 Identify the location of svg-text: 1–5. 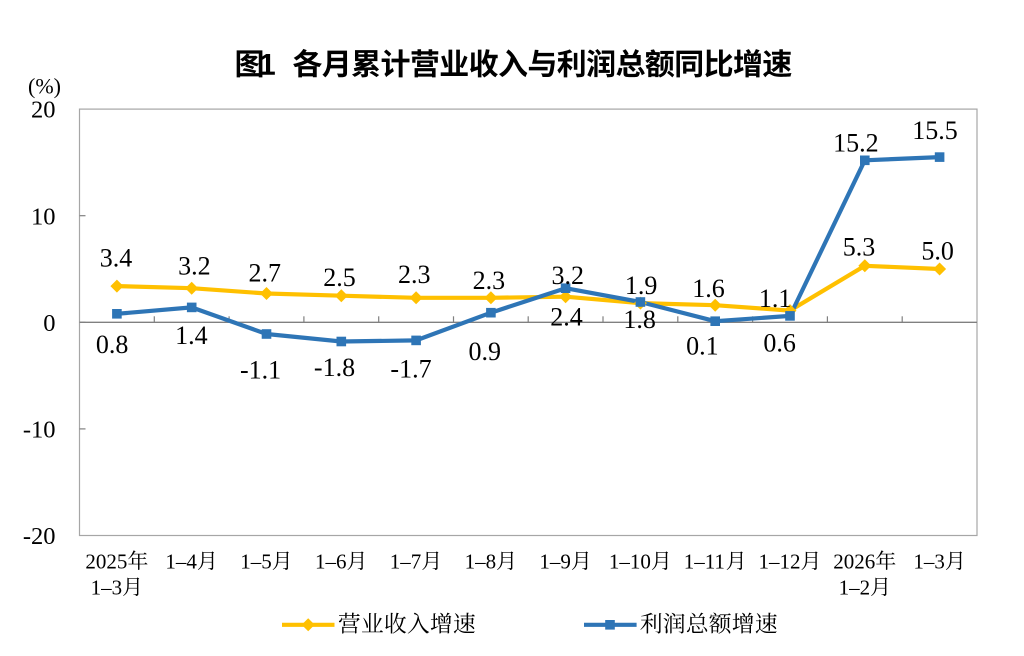
(256, 561).